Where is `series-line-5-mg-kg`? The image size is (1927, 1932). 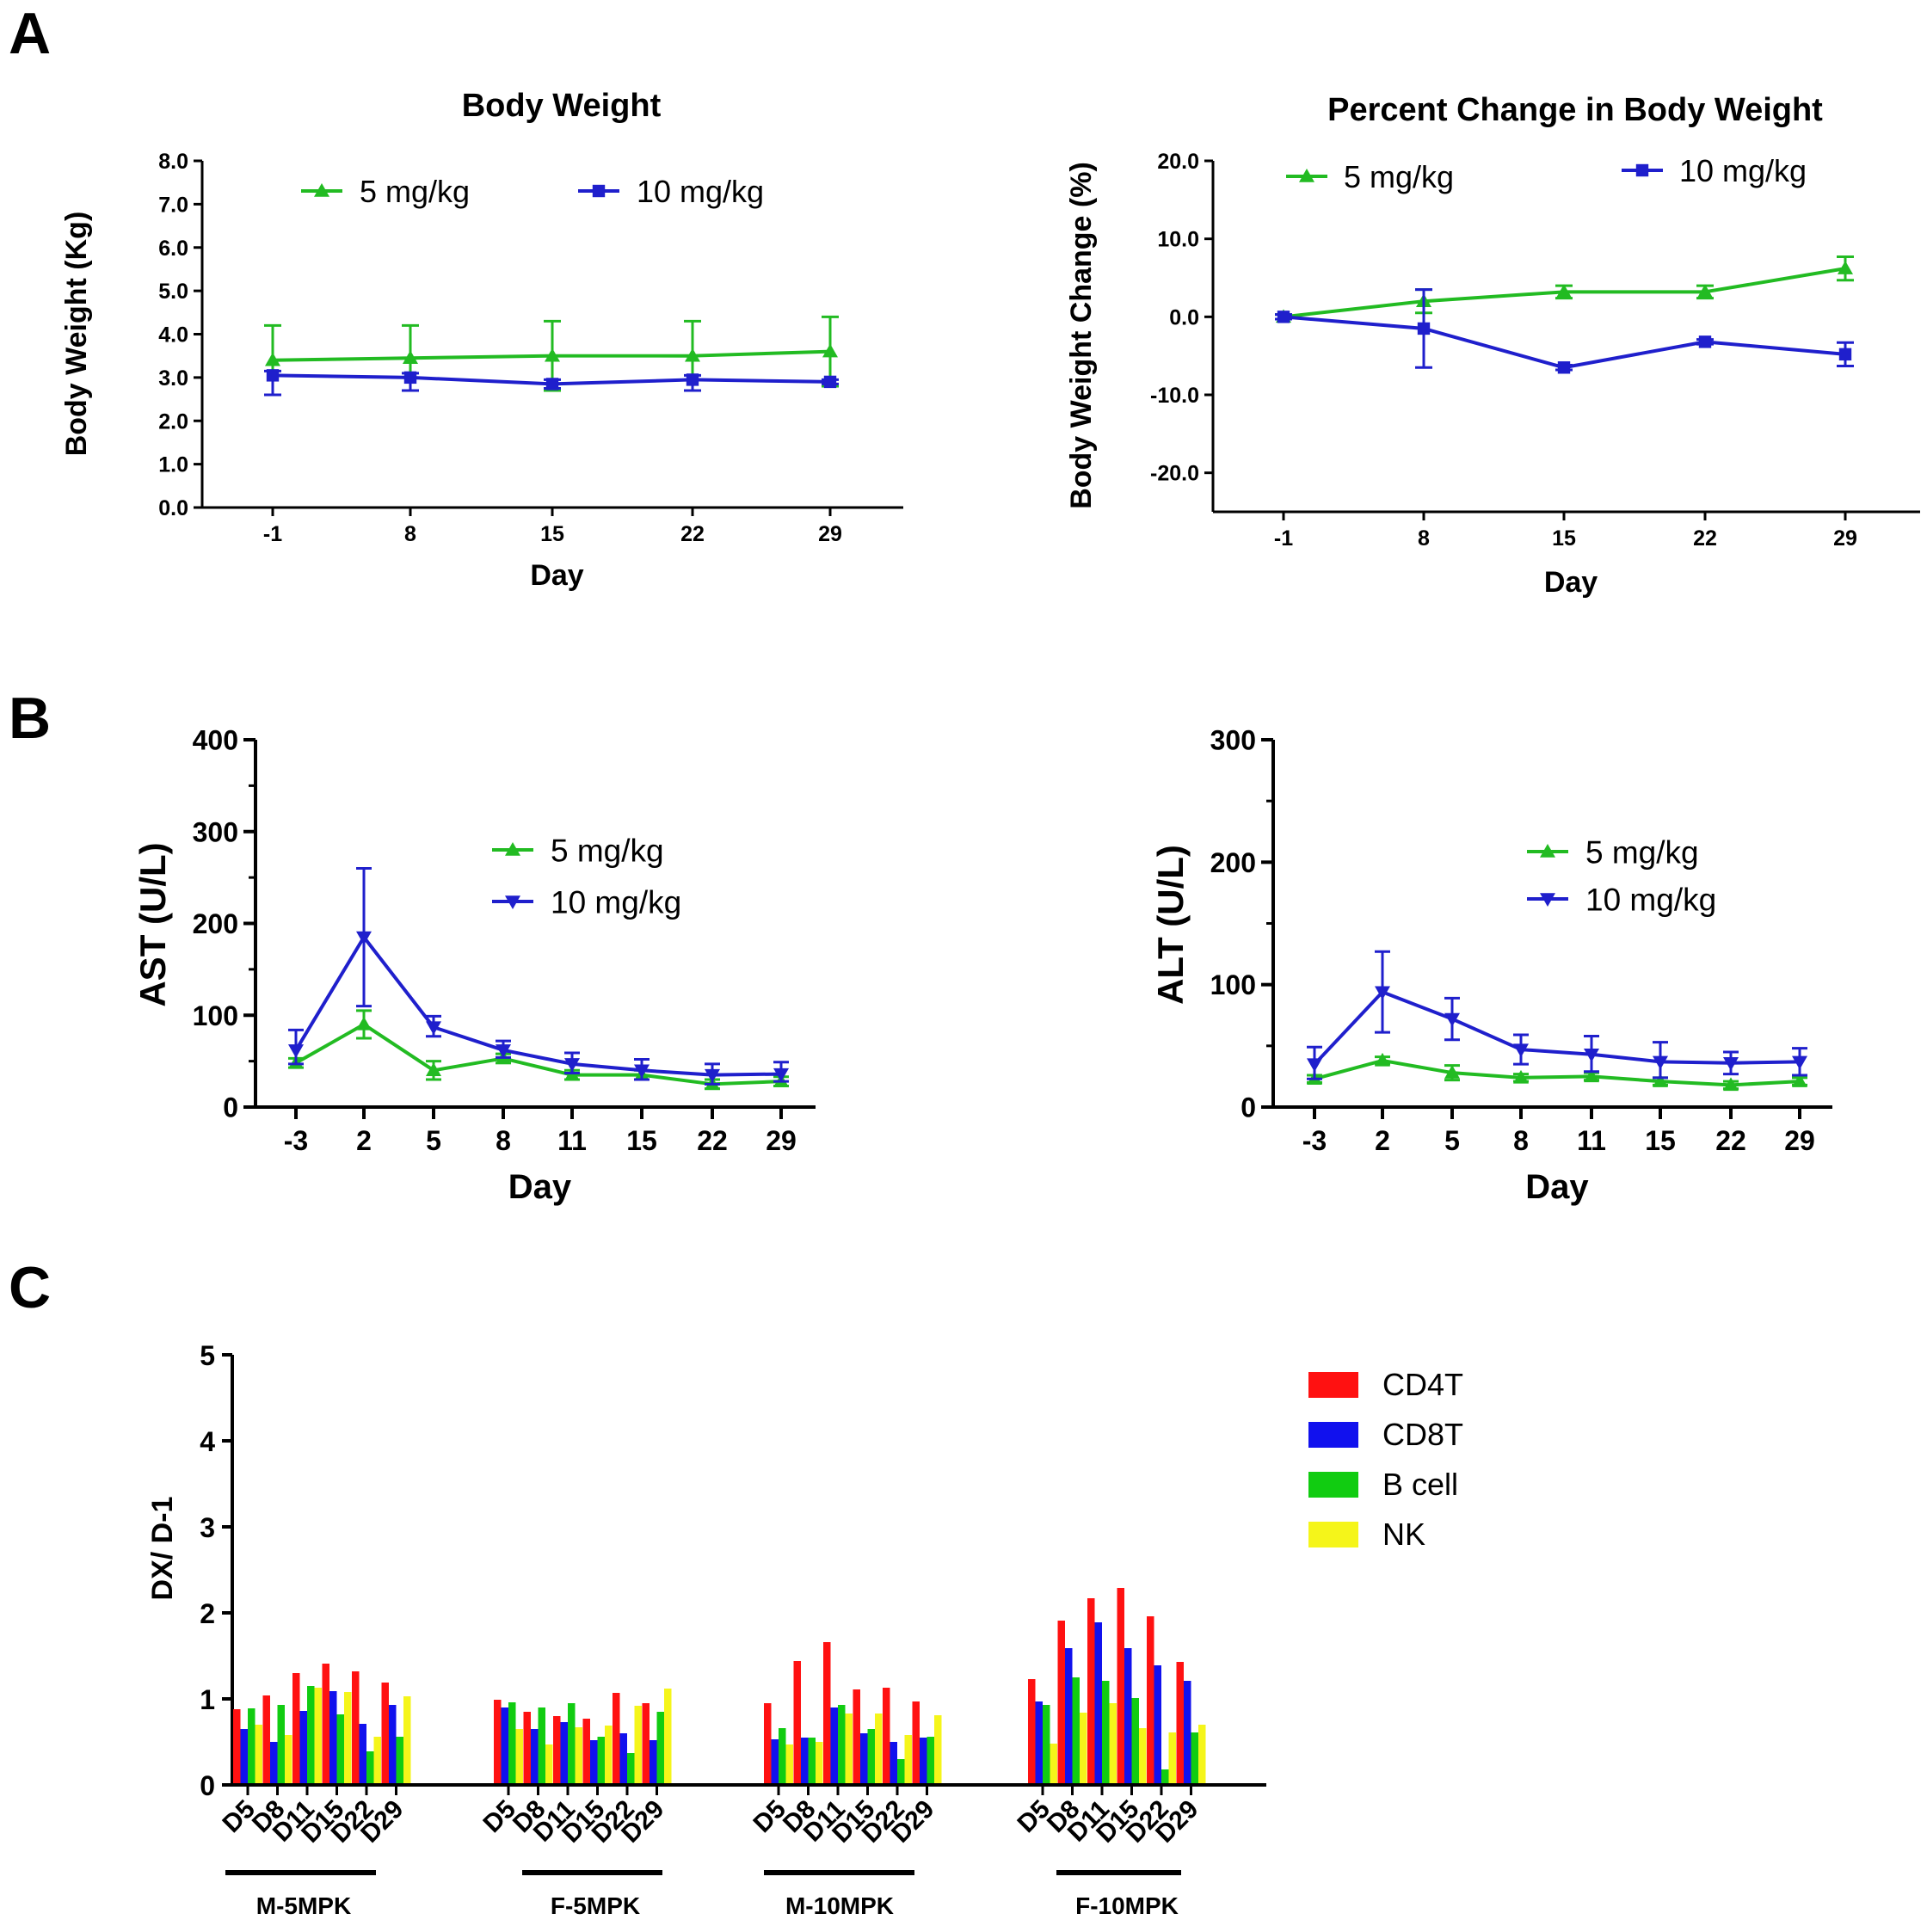 series-line-5-mg-kg is located at coordinates (1558, 1072).